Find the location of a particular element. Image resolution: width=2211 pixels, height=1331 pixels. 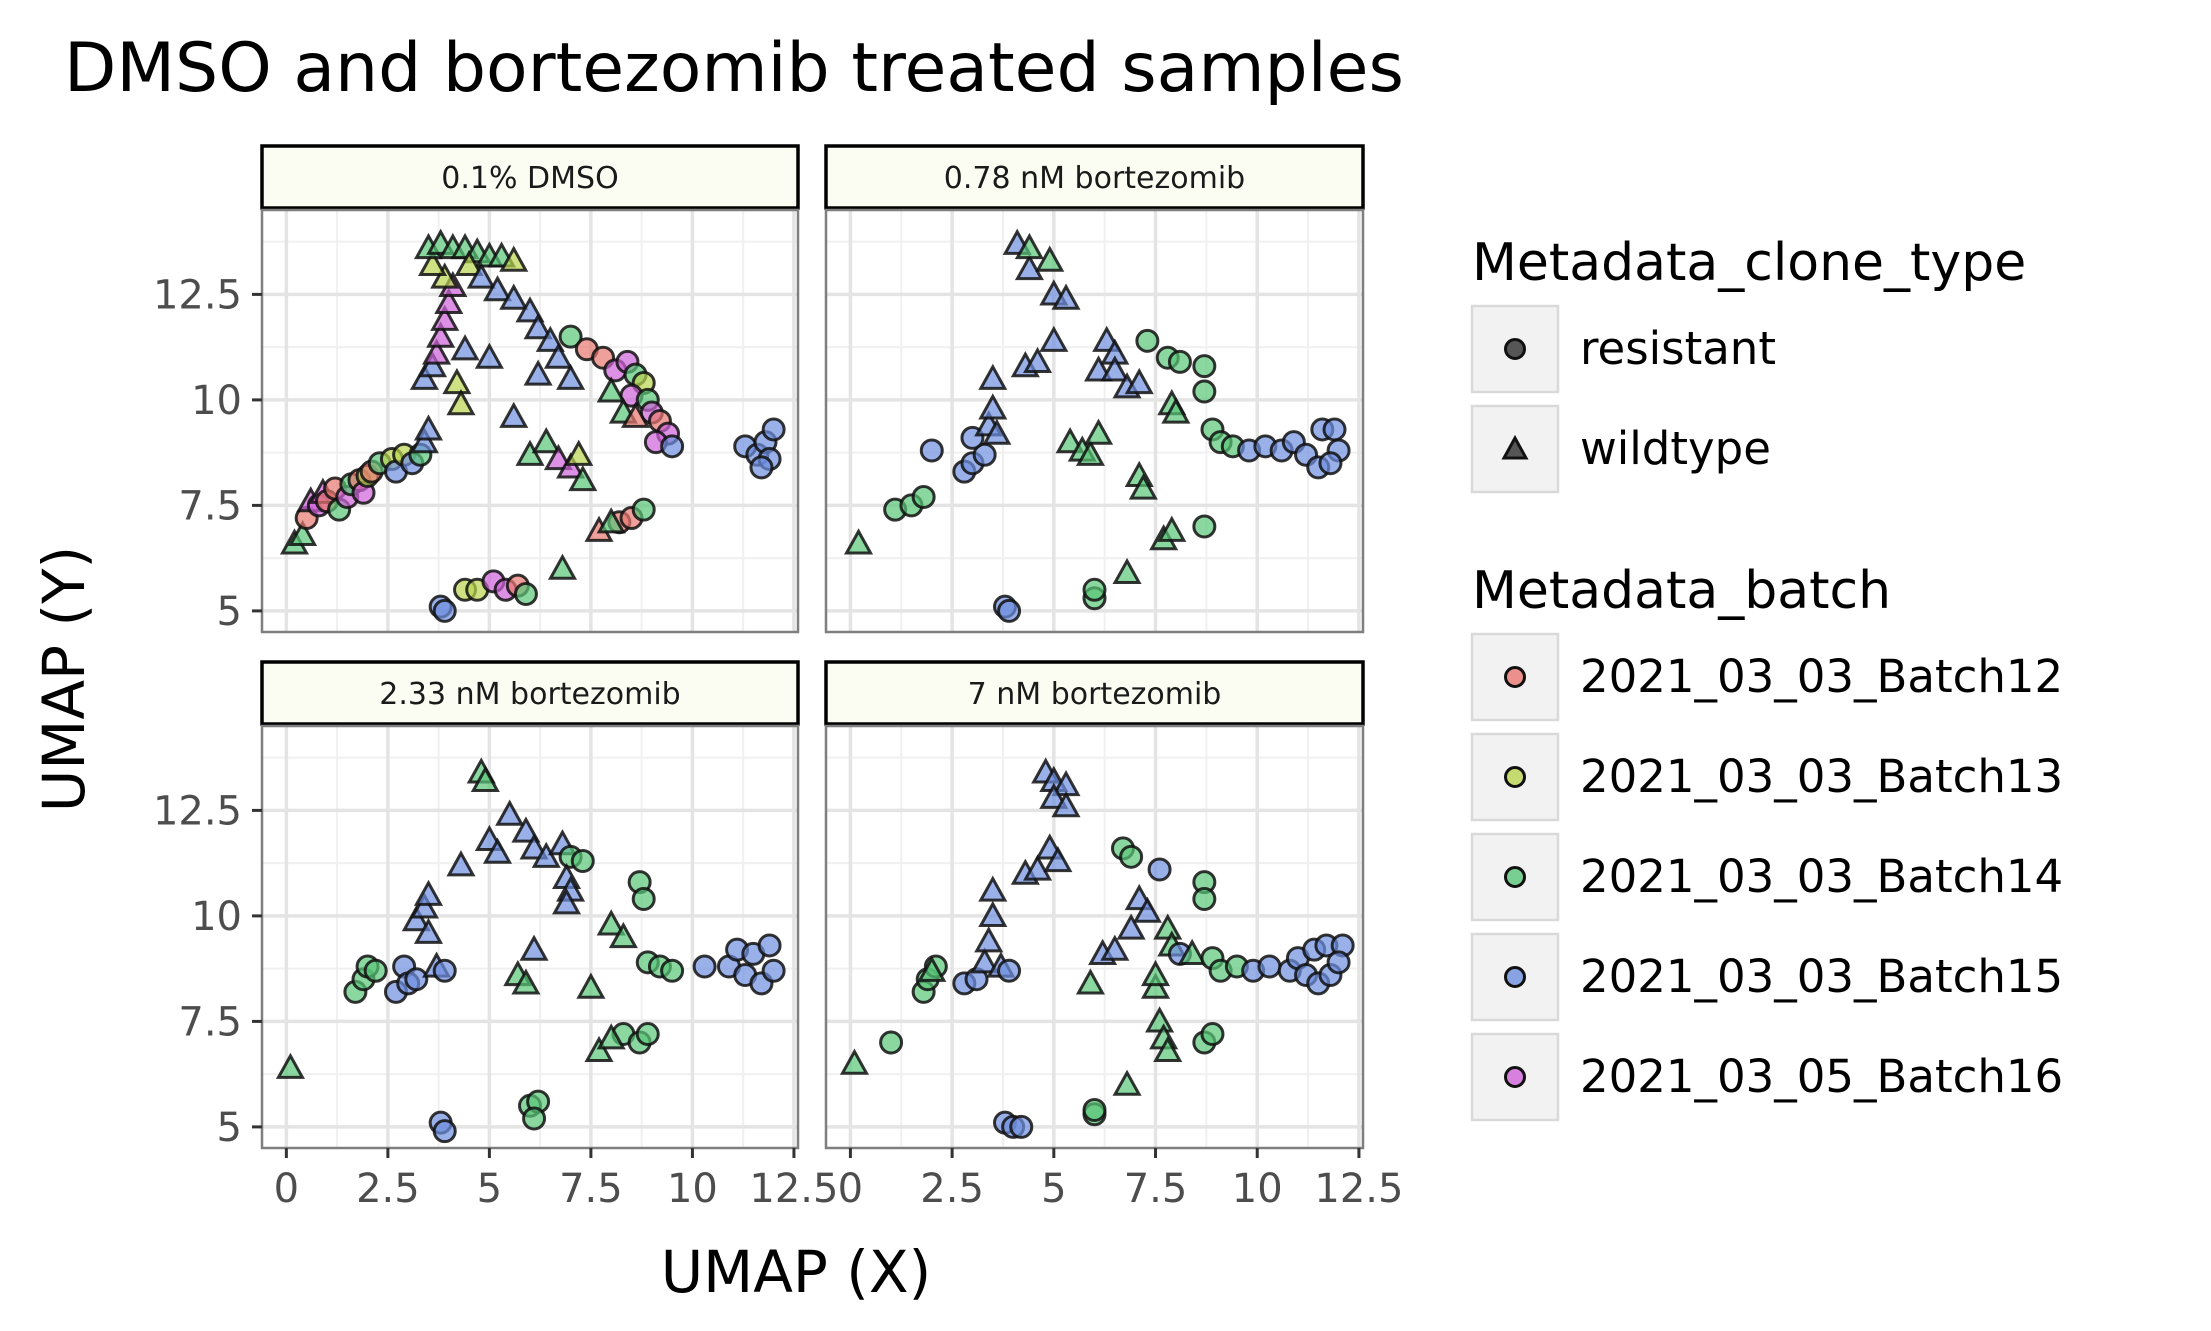

x-tick-label: 2.5 is located at coordinates (952, 1189).